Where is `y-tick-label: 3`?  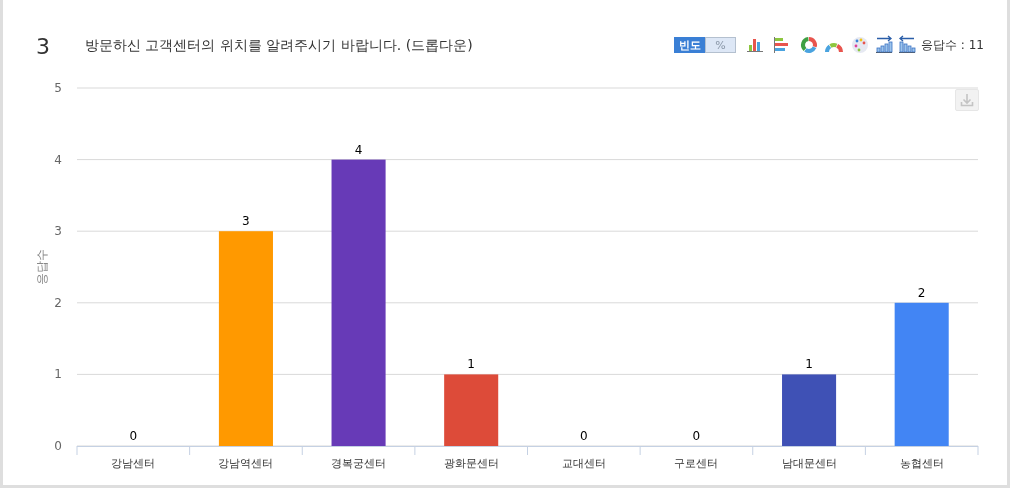 y-tick-label: 3 is located at coordinates (58, 231).